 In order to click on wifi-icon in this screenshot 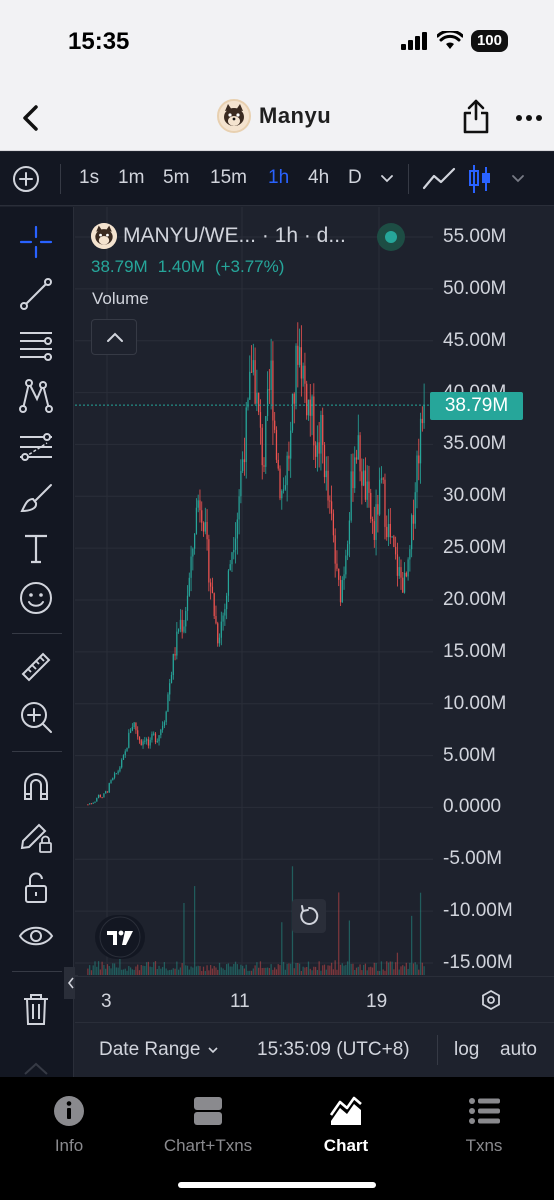, I will do `click(449, 40)`.